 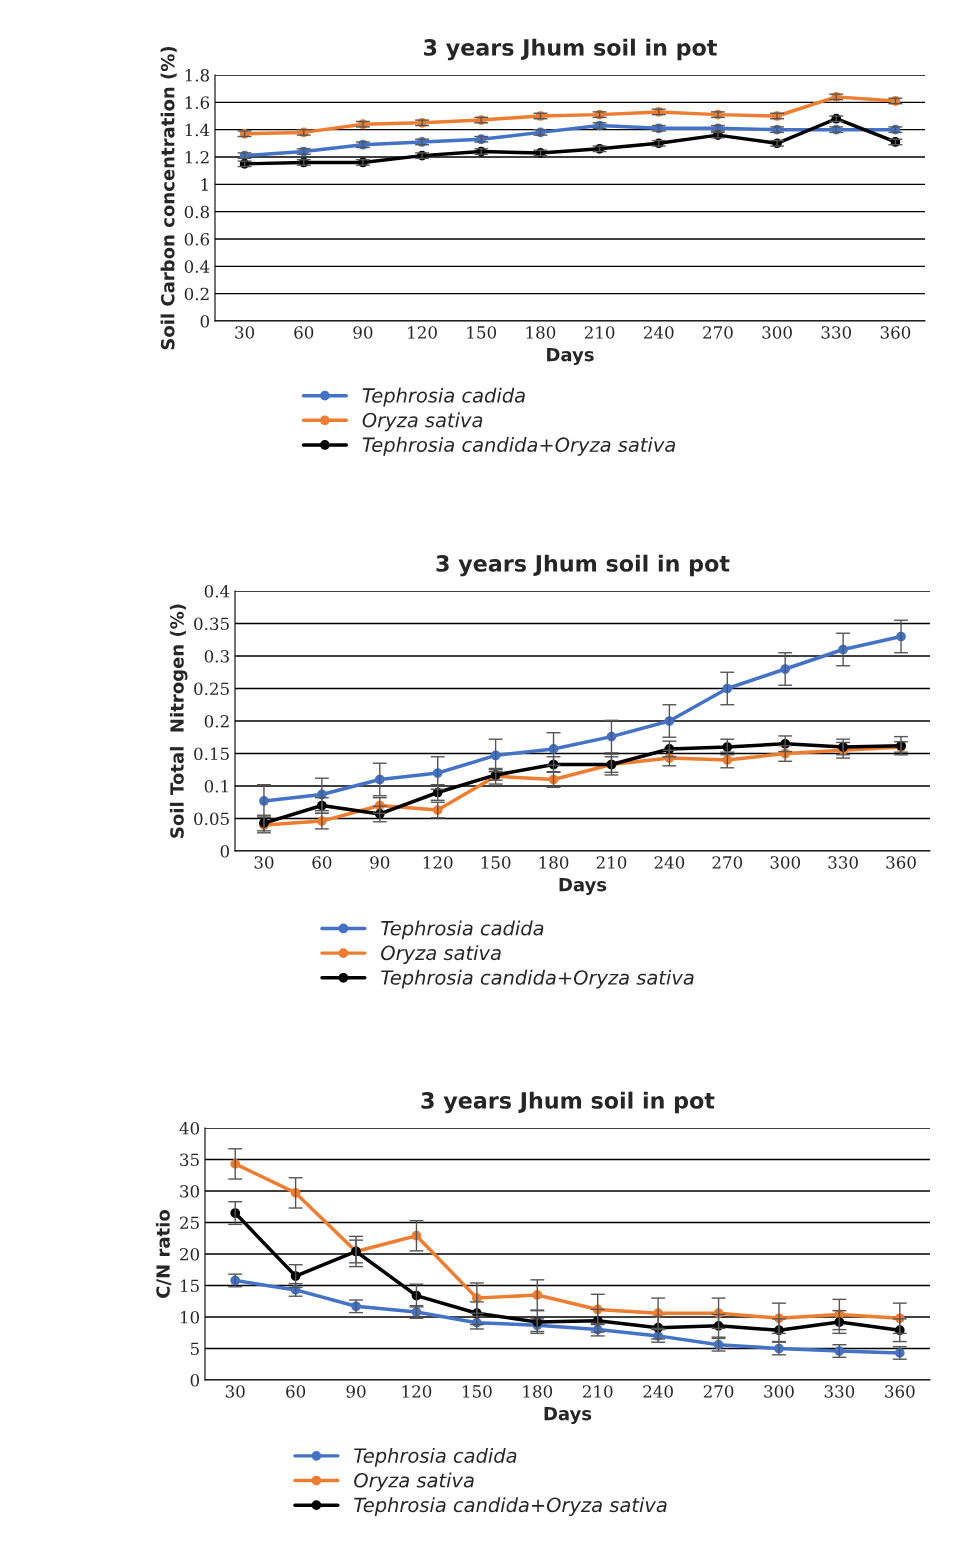 What do you see at coordinates (216, 786) in the screenshot?
I see `y-tick-label: 0.1` at bounding box center [216, 786].